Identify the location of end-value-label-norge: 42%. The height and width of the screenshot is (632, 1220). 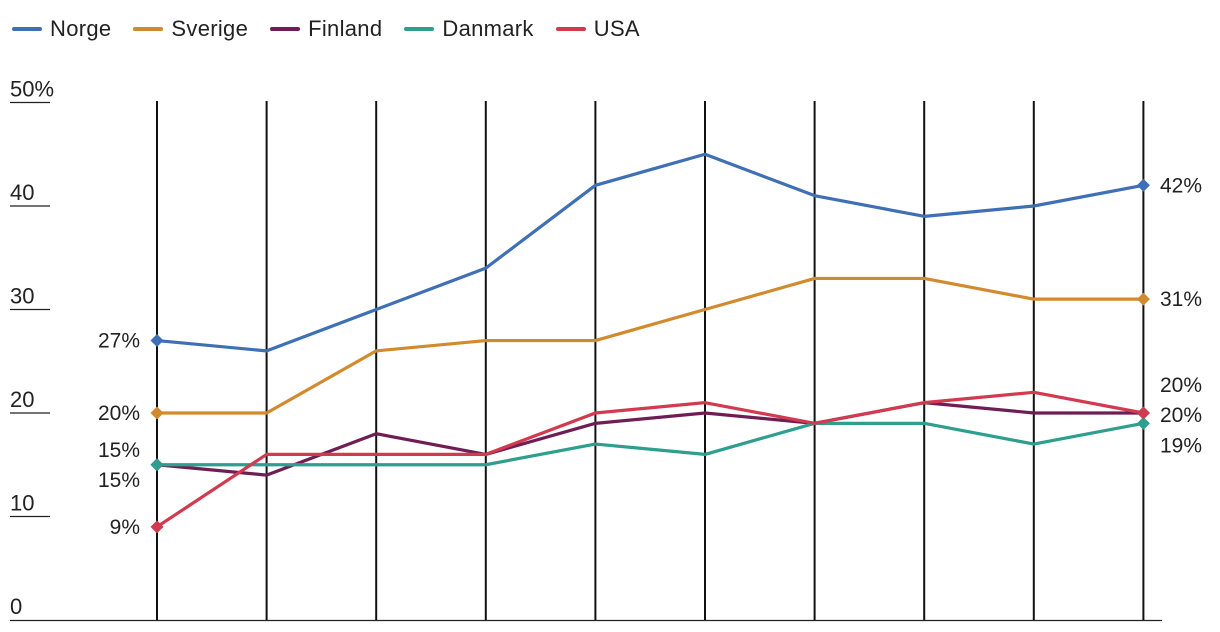
(1181, 185).